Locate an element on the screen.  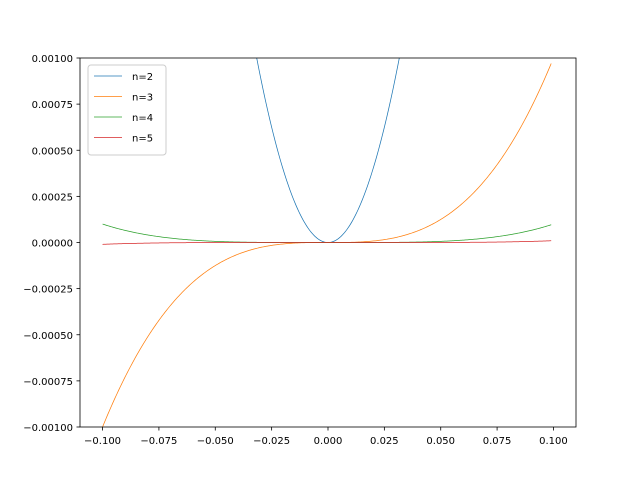
y-tick-label: 0.00000 is located at coordinates (52, 244).